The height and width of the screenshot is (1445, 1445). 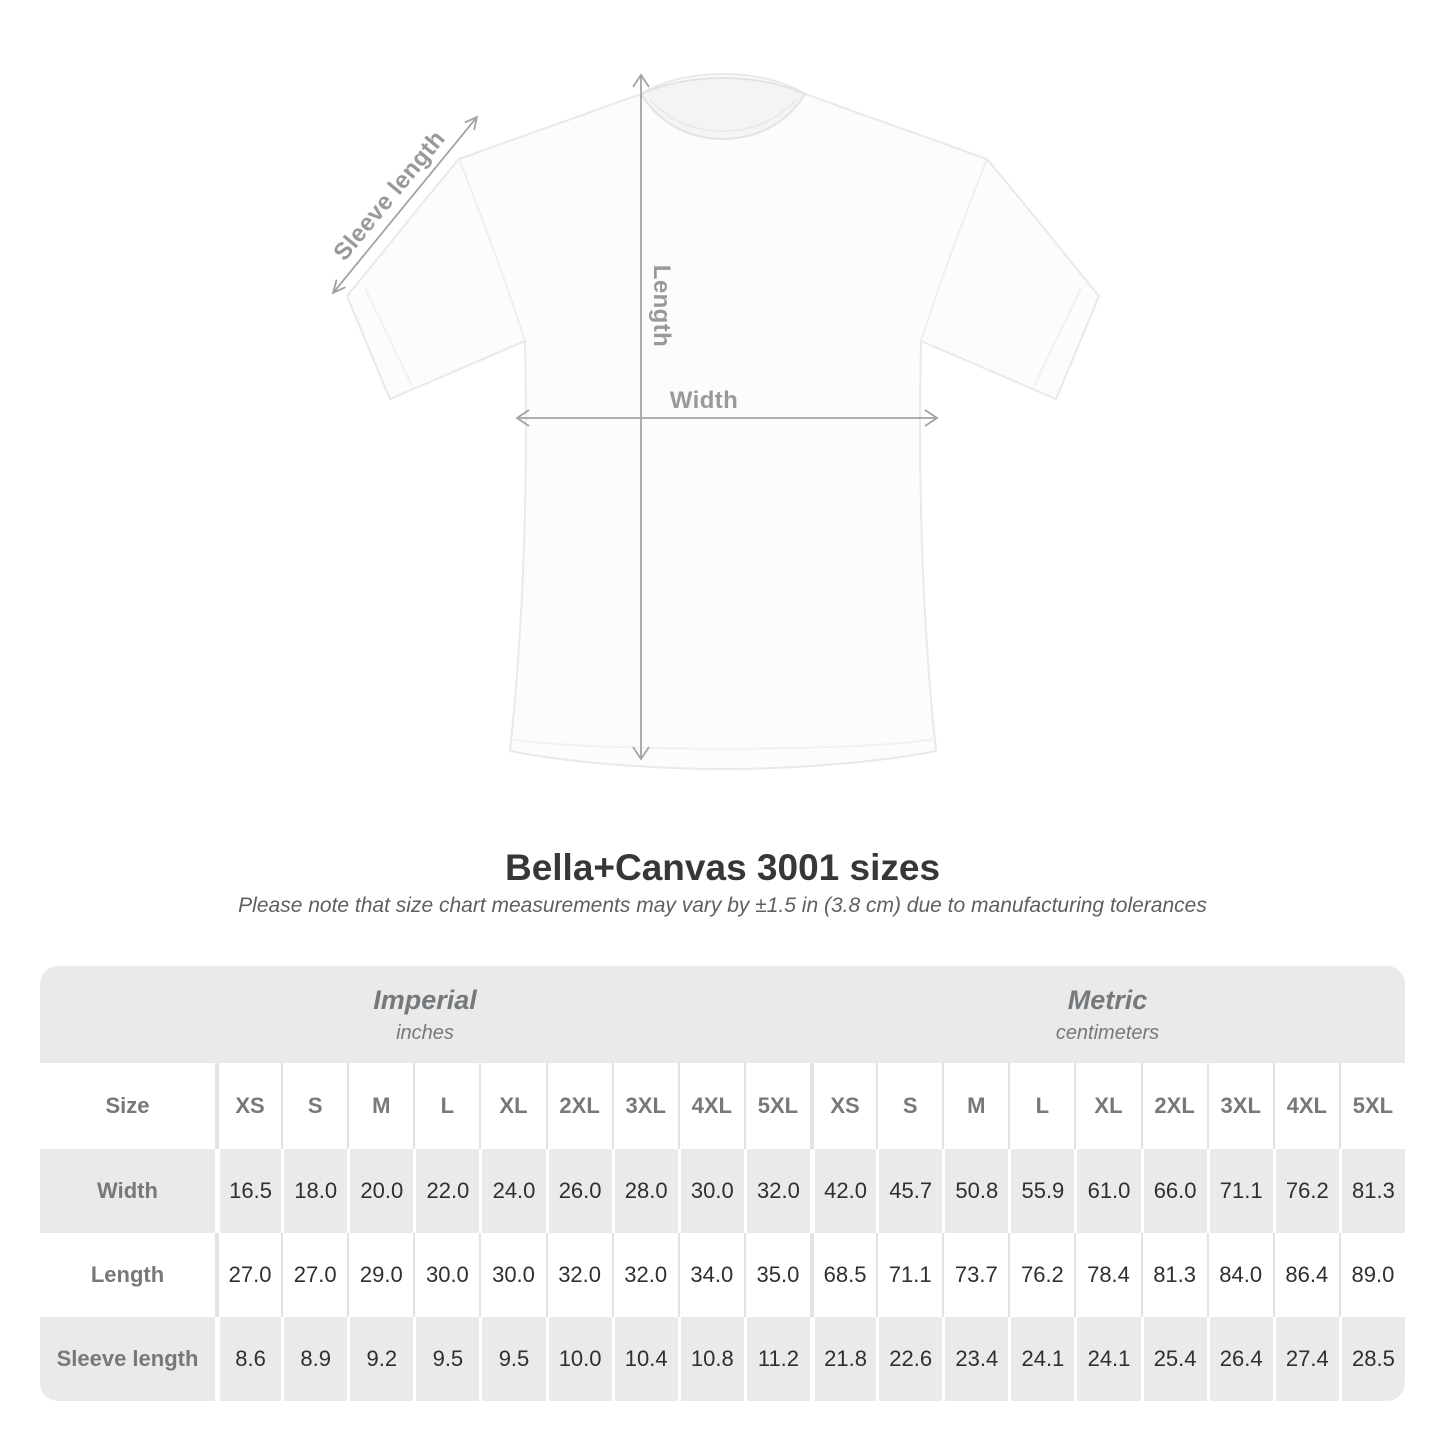 What do you see at coordinates (127, 1359) in the screenshot?
I see `row-label: Sleeve length` at bounding box center [127, 1359].